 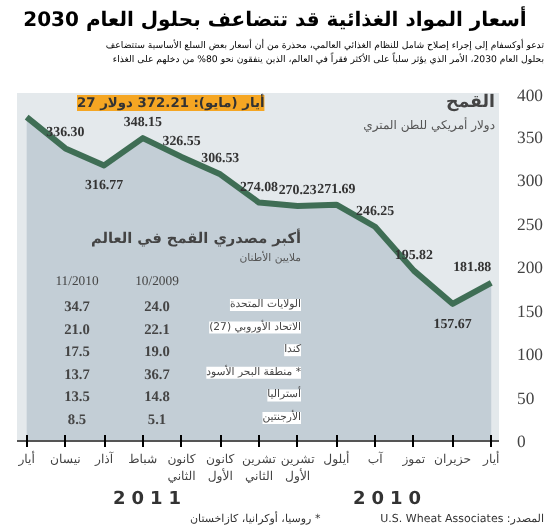 What do you see at coordinates (530, 180) in the screenshot?
I see `y-tick-label: 300` at bounding box center [530, 180].